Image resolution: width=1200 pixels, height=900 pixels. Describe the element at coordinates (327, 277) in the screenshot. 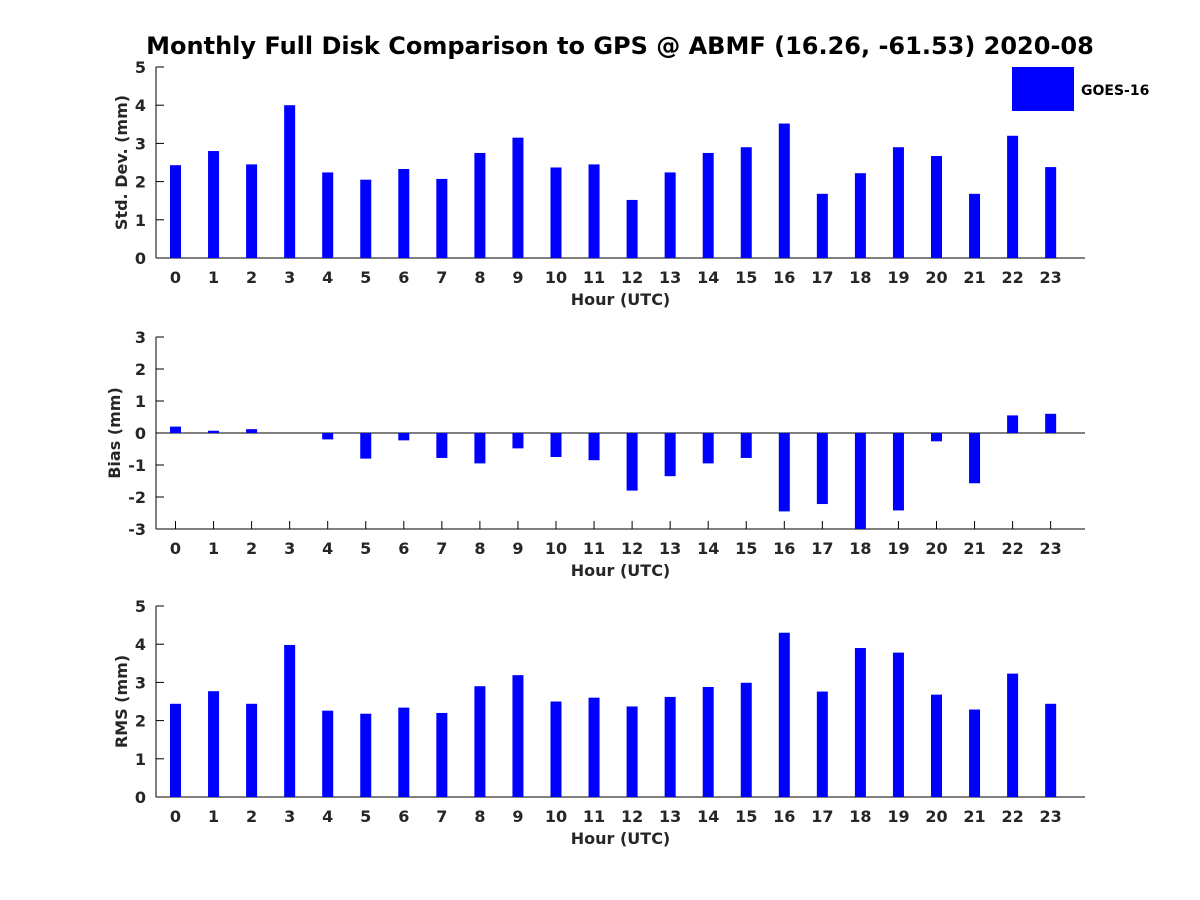

I see `x-tick-label: 4` at that location.